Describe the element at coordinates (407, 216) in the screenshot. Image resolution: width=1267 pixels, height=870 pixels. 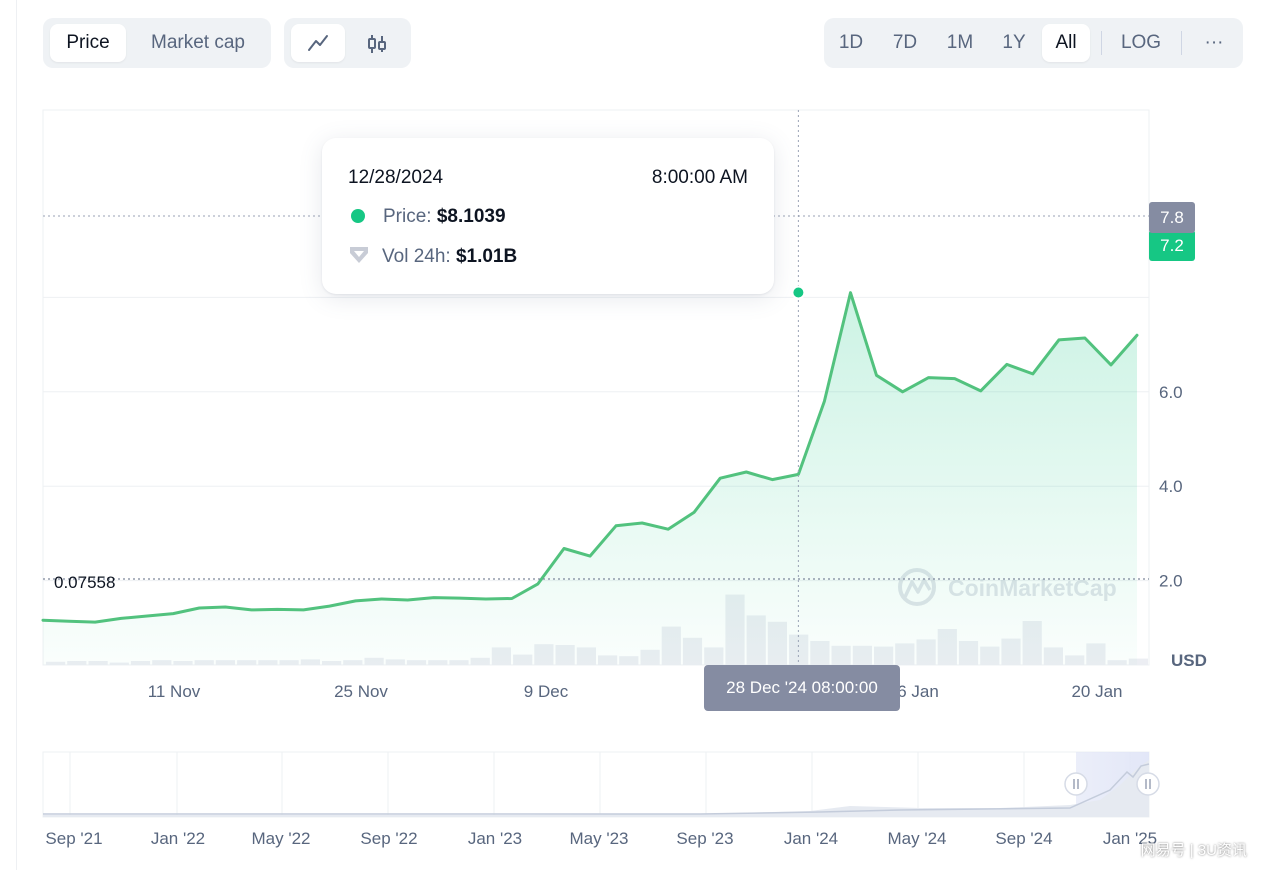
I see `tooltip-price-label: Price:` at that location.